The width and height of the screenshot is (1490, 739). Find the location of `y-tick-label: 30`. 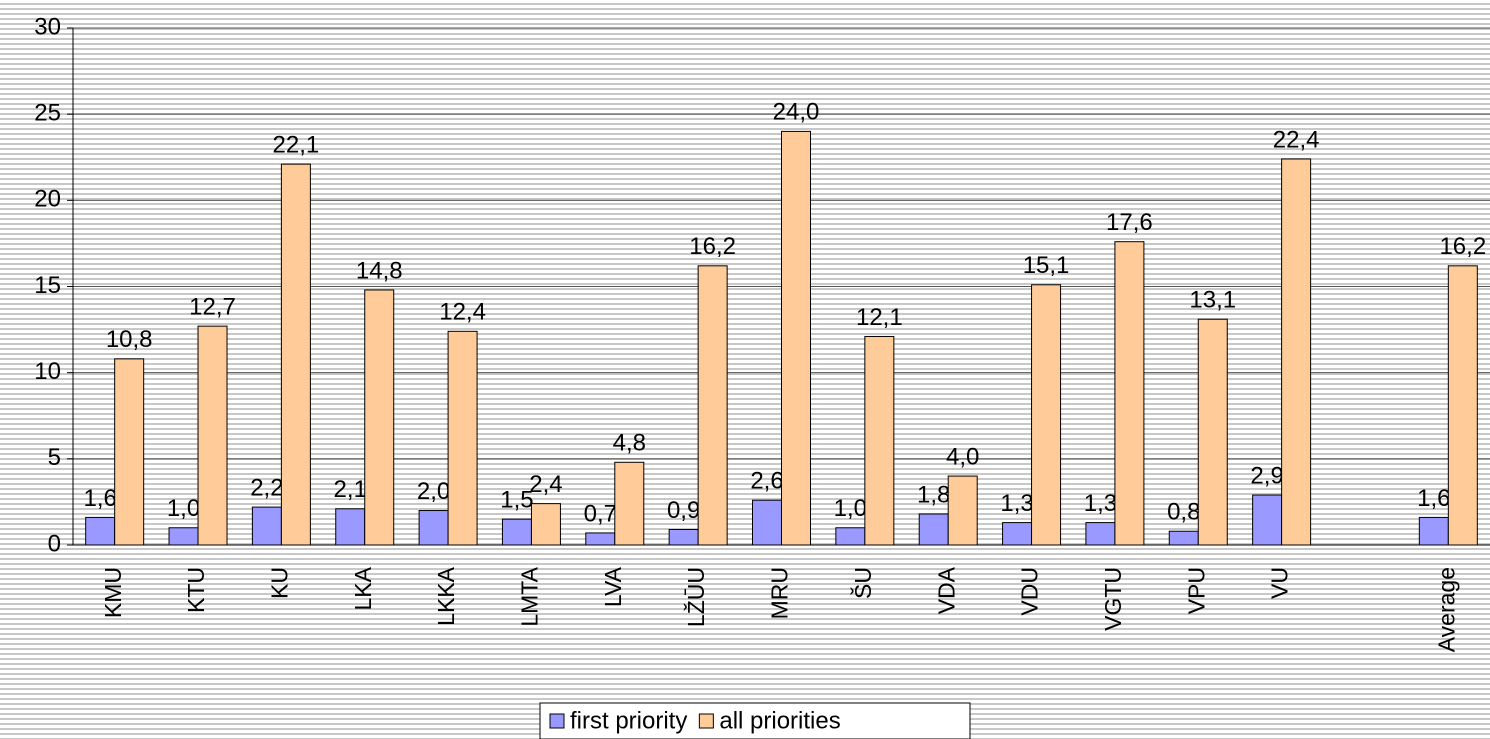

y-tick-label: 30 is located at coordinates (47, 26).